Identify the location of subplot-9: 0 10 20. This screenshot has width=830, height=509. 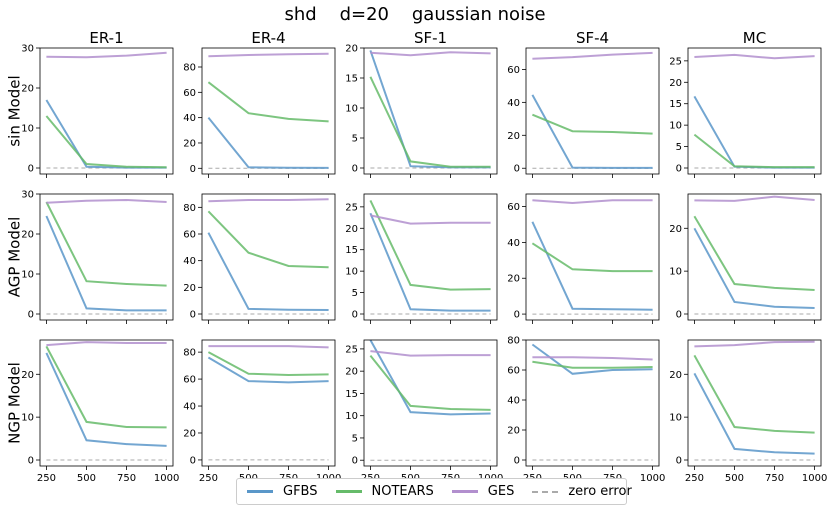
(745, 258).